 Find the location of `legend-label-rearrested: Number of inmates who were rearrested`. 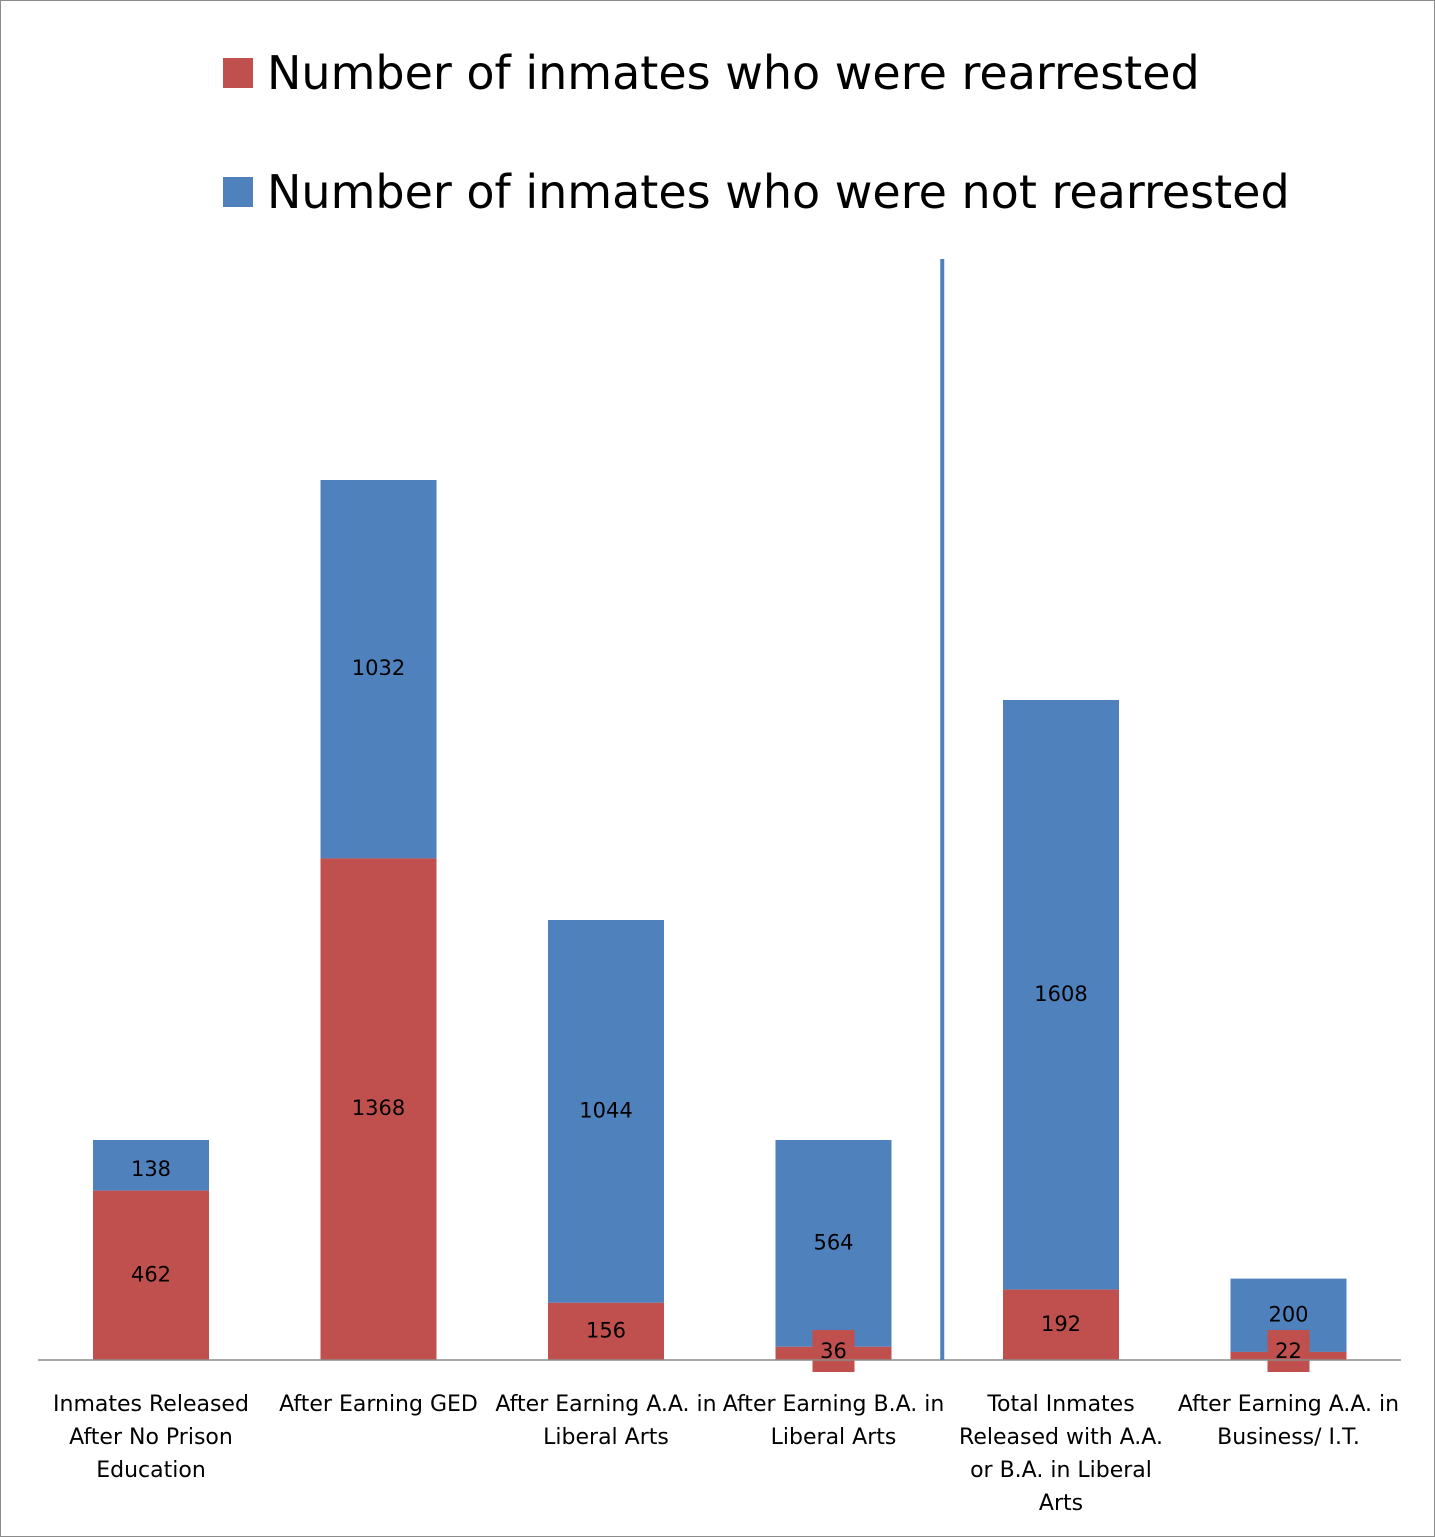

legend-label-rearrested: Number of inmates who were rearrested is located at coordinates (733, 73).